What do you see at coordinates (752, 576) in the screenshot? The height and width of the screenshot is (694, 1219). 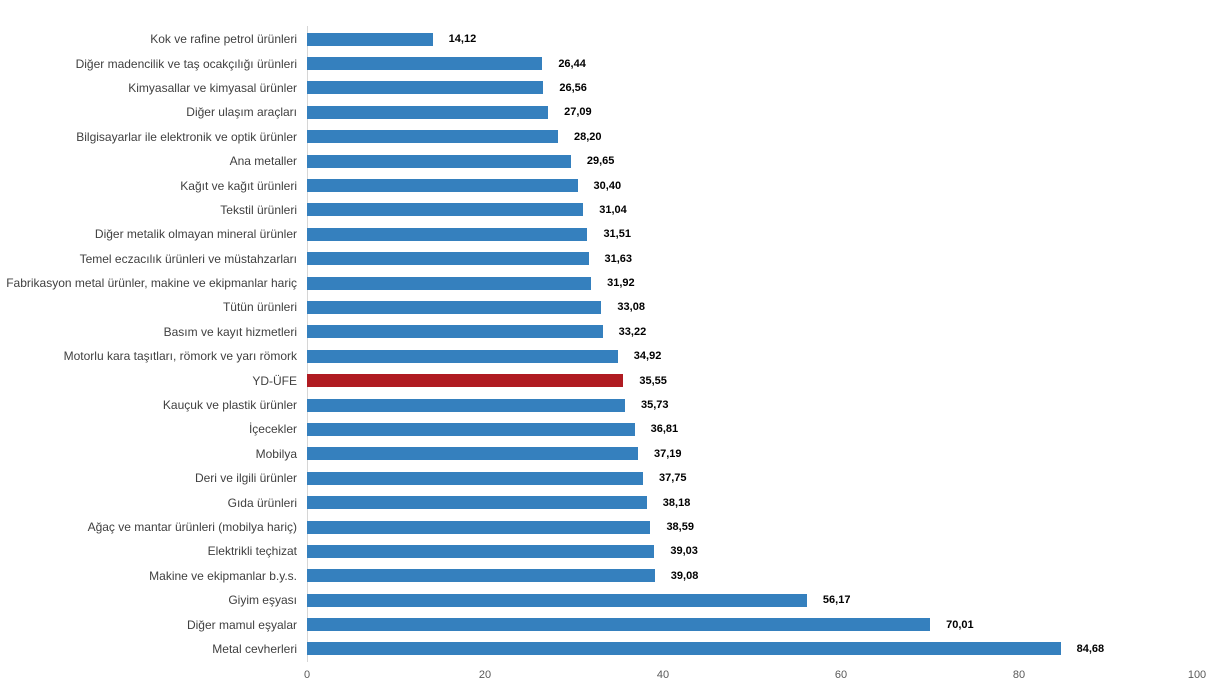 I see `bar-track: 39,08` at bounding box center [752, 576].